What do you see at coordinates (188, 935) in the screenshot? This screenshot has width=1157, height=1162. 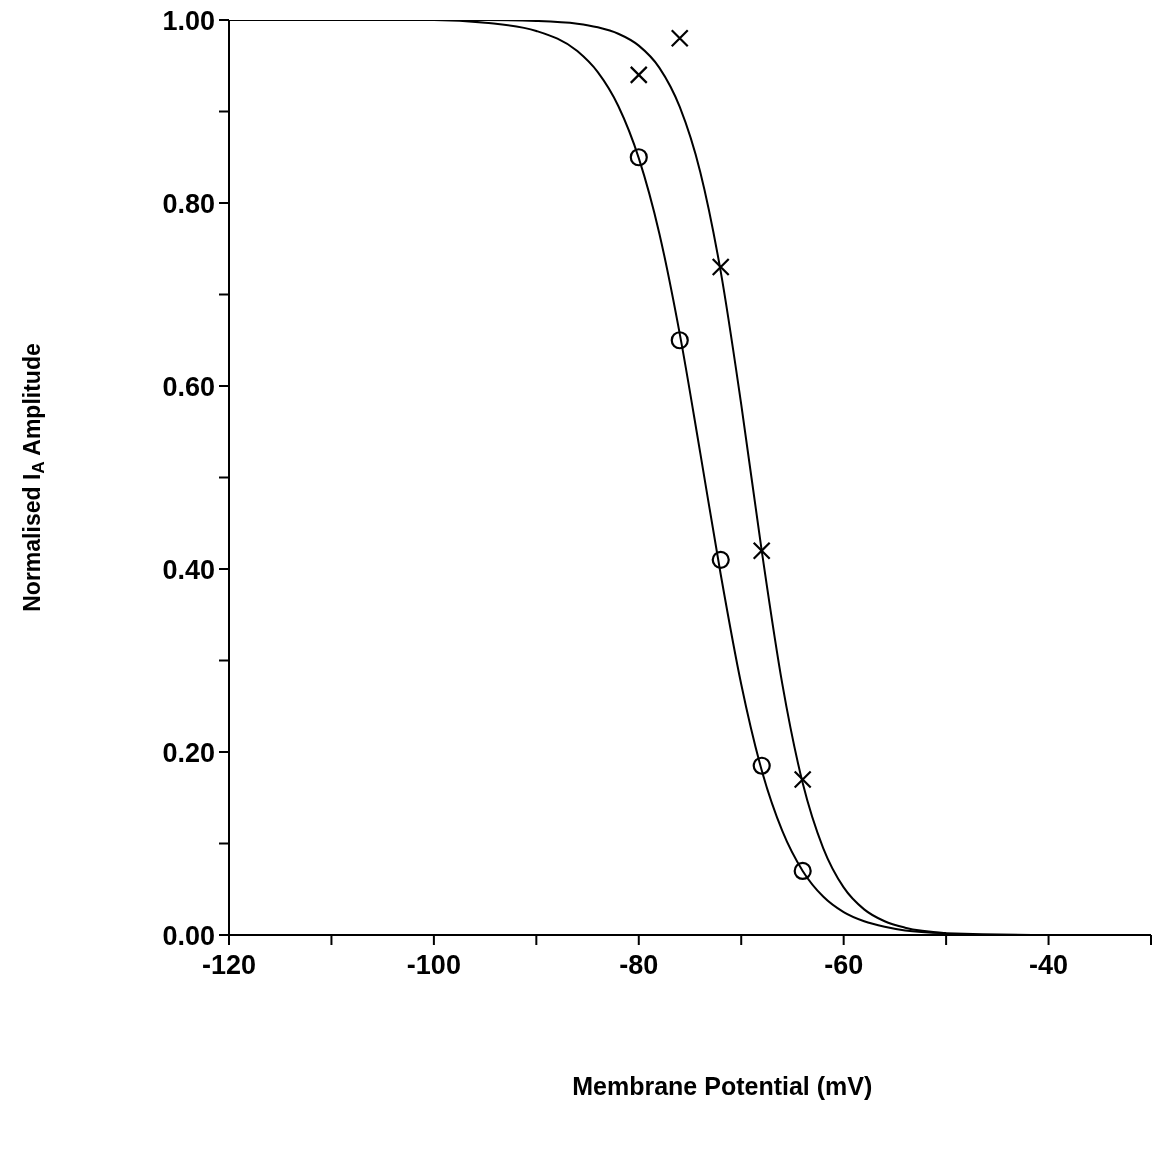 I see `y-tick-label: 0.00` at bounding box center [188, 935].